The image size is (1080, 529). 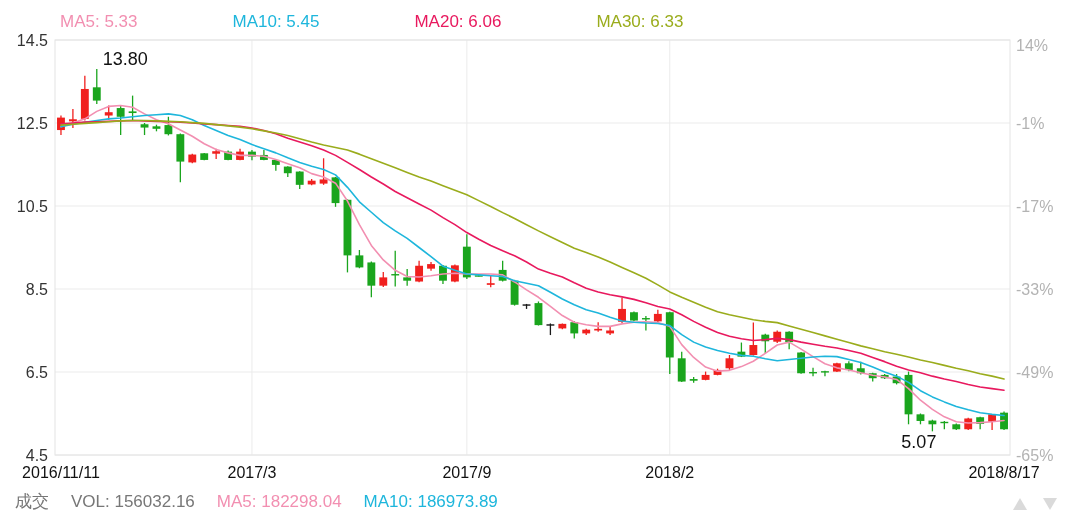 I want to click on text: MA10: 186973.89, so click(x=430, y=501).